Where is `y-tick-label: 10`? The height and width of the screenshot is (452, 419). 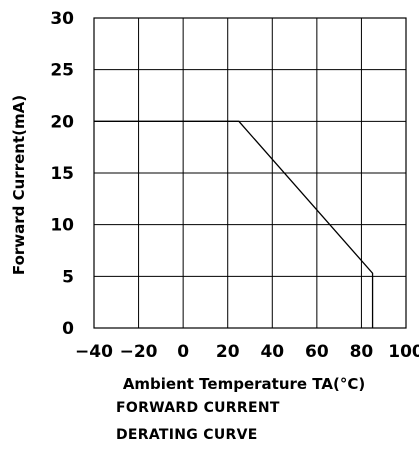
y-tick-label: 10 is located at coordinates (62, 226).